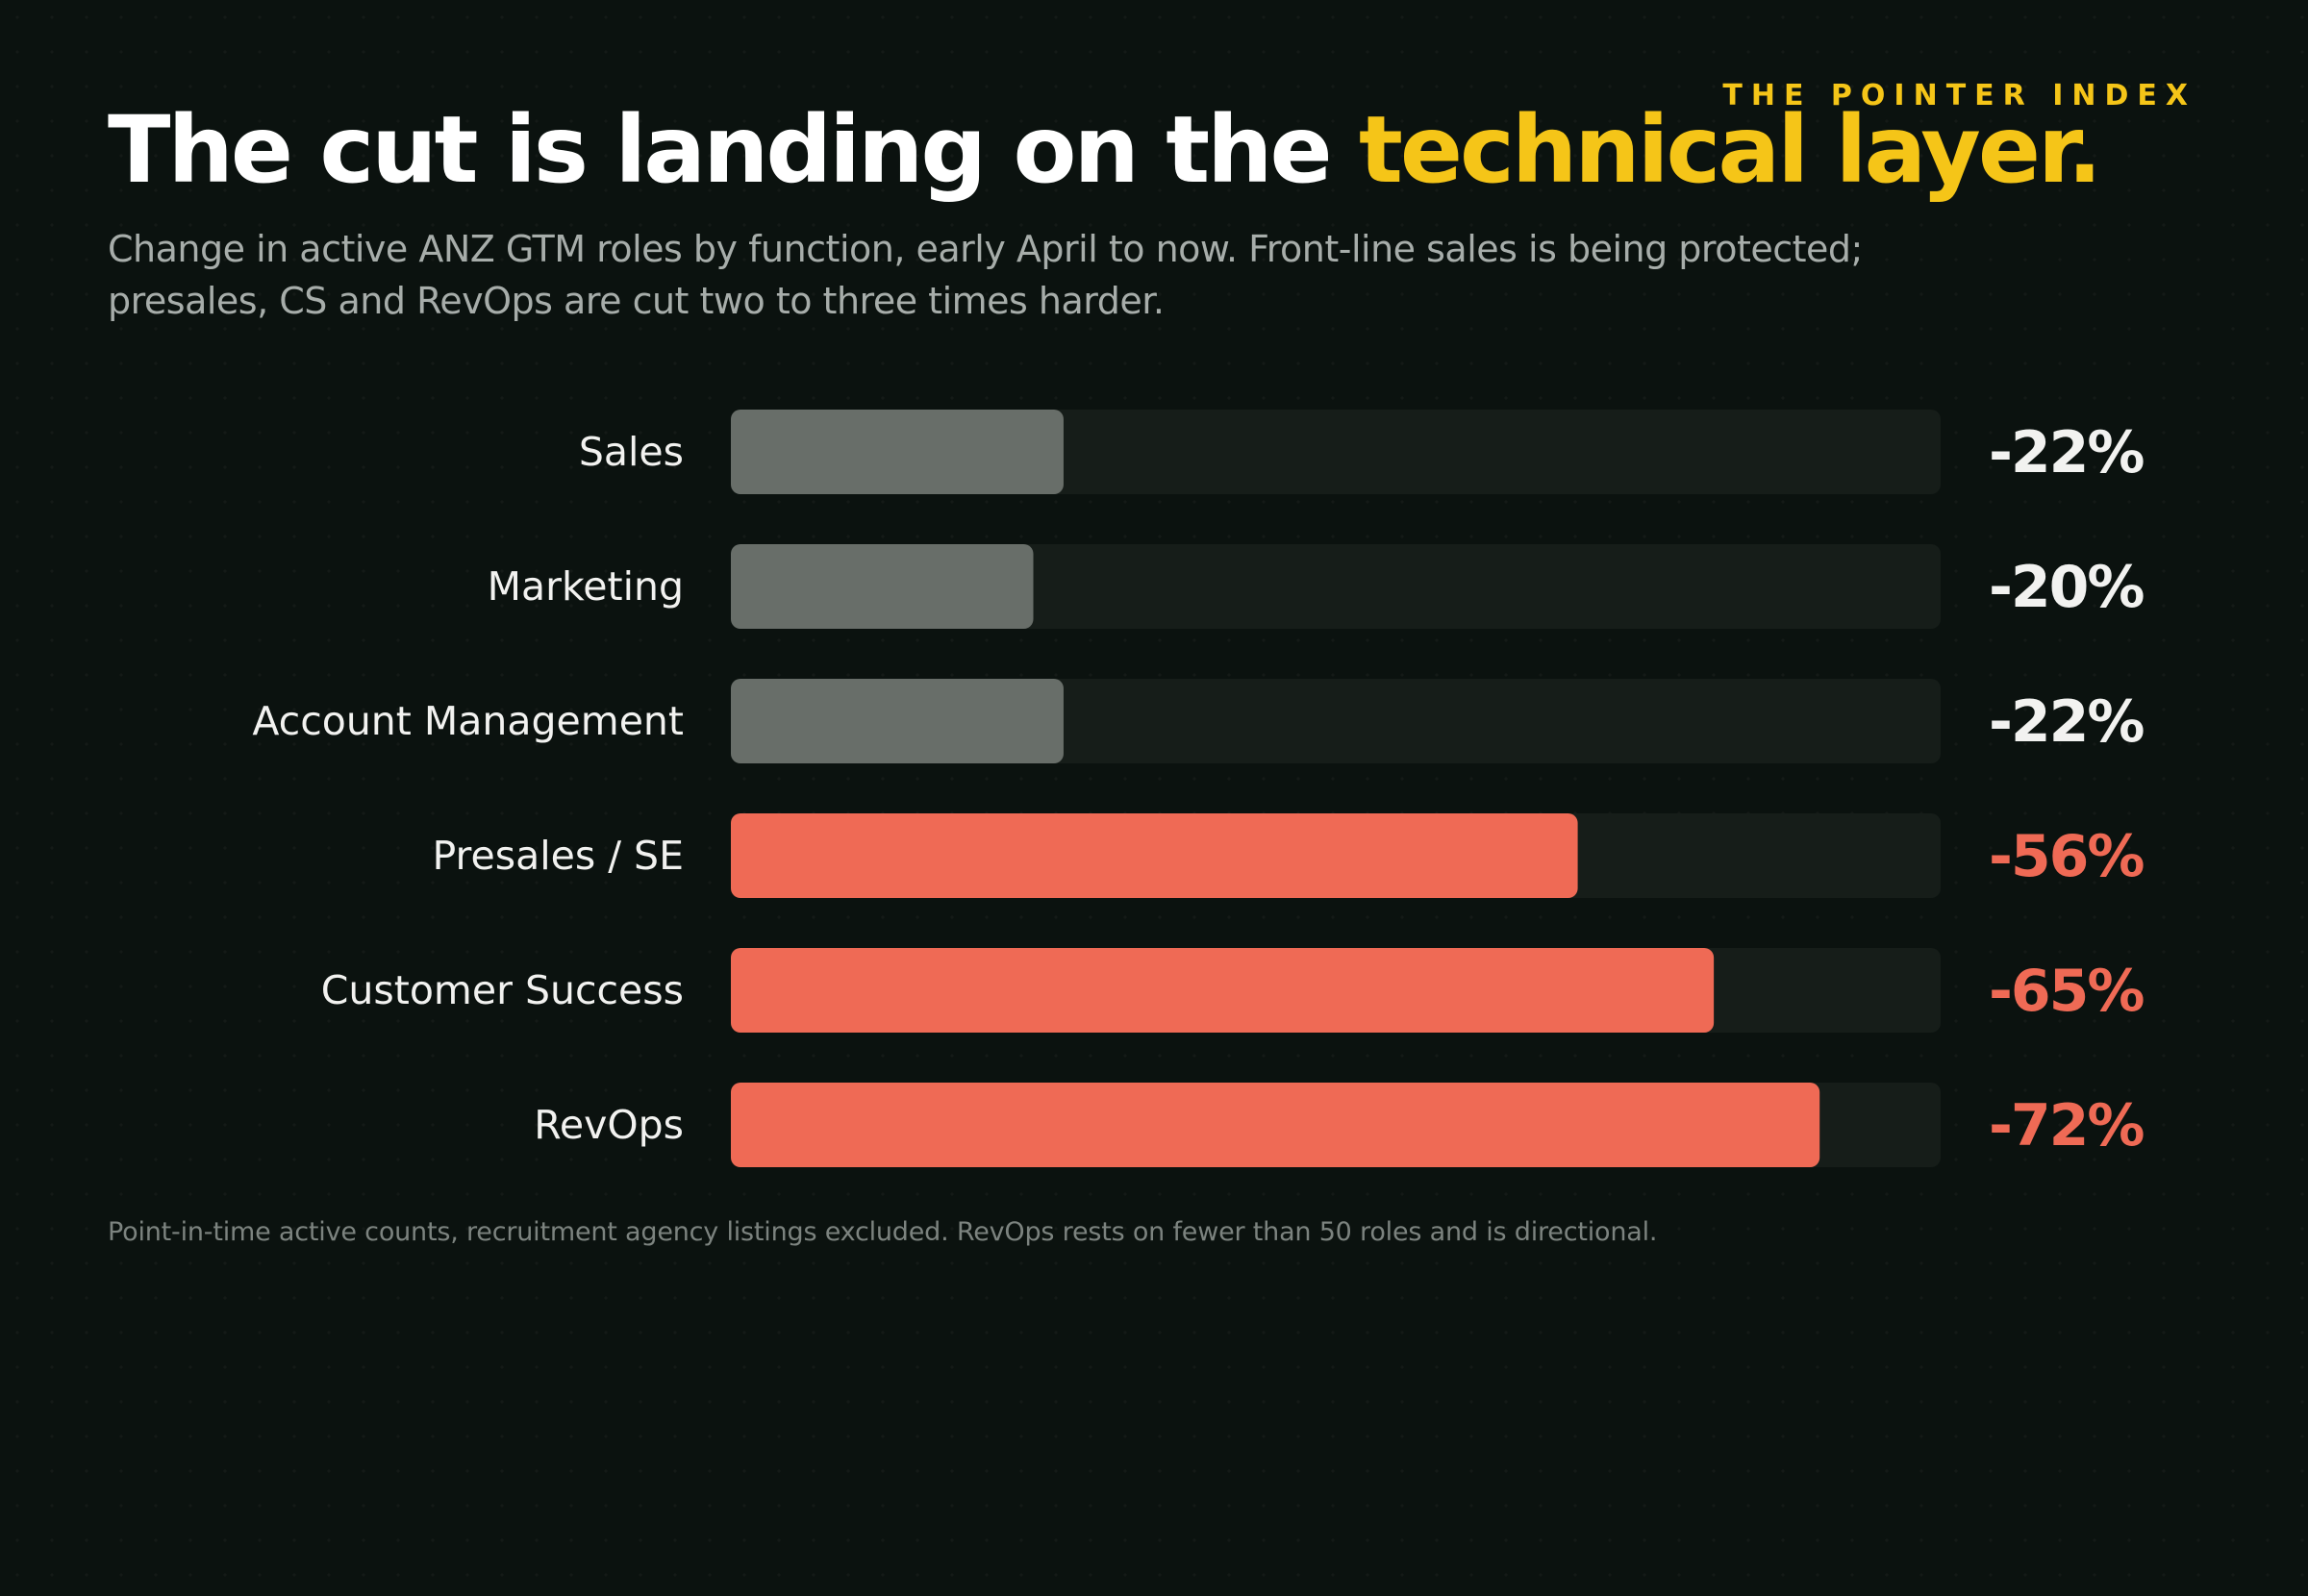 The image size is (2308, 1596). Describe the element at coordinates (1276, 1125) in the screenshot. I see `bar-revops` at that location.